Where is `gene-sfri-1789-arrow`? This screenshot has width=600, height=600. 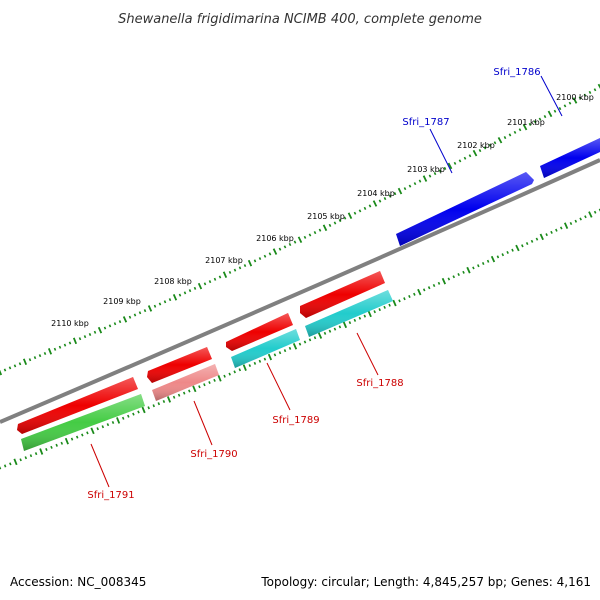
gene-sfri-1789-arrow is located at coordinates (259, 332).